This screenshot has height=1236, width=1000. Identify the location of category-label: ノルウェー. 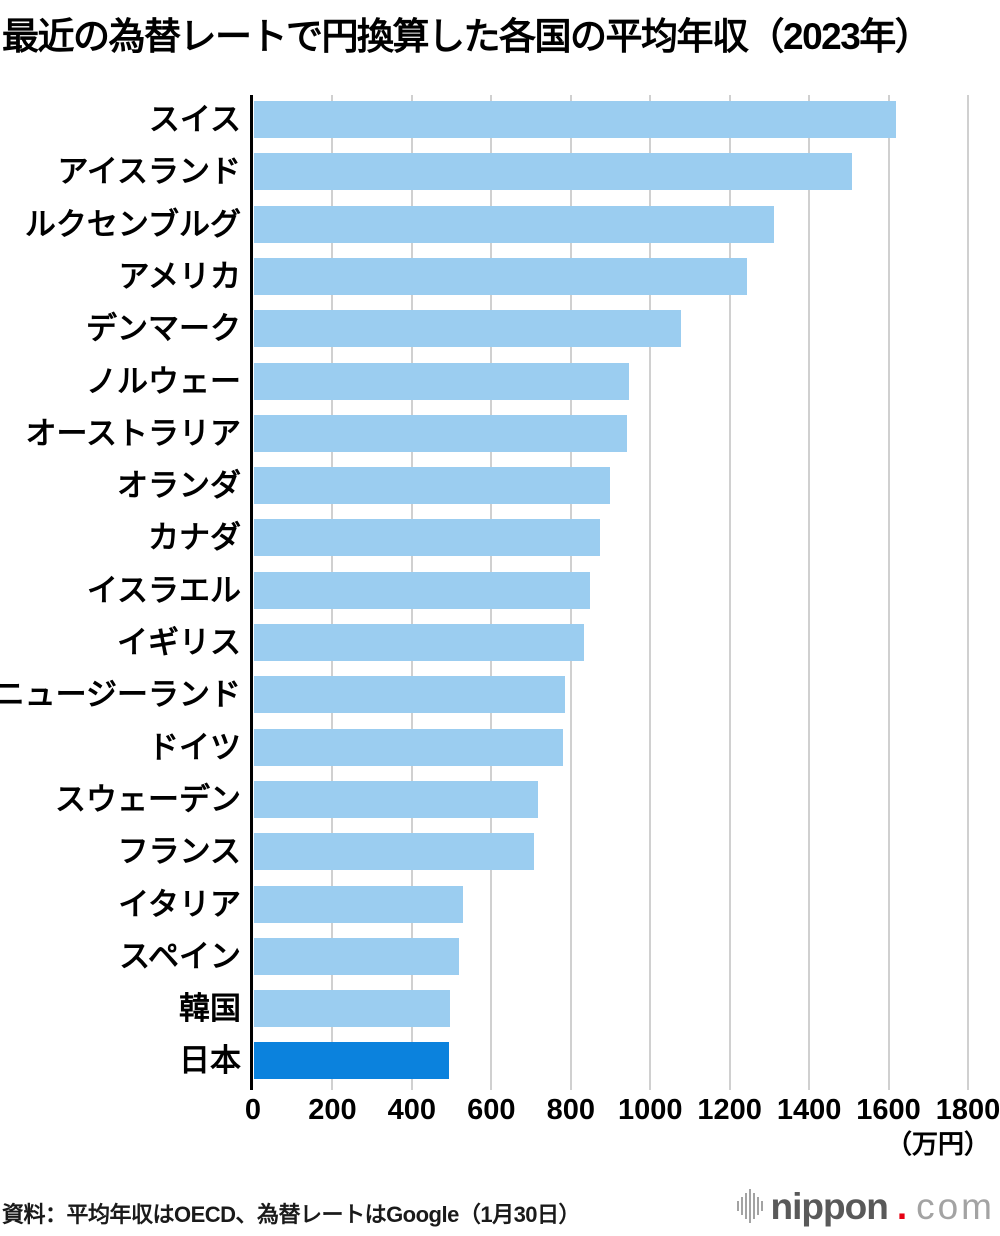
(163, 381).